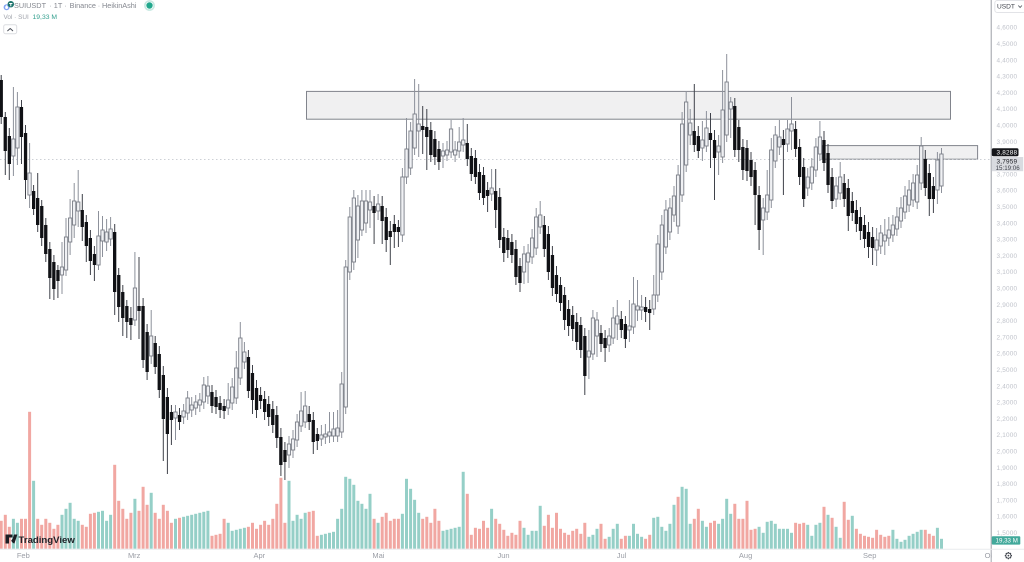 The width and height of the screenshot is (1024, 562). I want to click on svg-text: 2,7000, so click(1007, 337).